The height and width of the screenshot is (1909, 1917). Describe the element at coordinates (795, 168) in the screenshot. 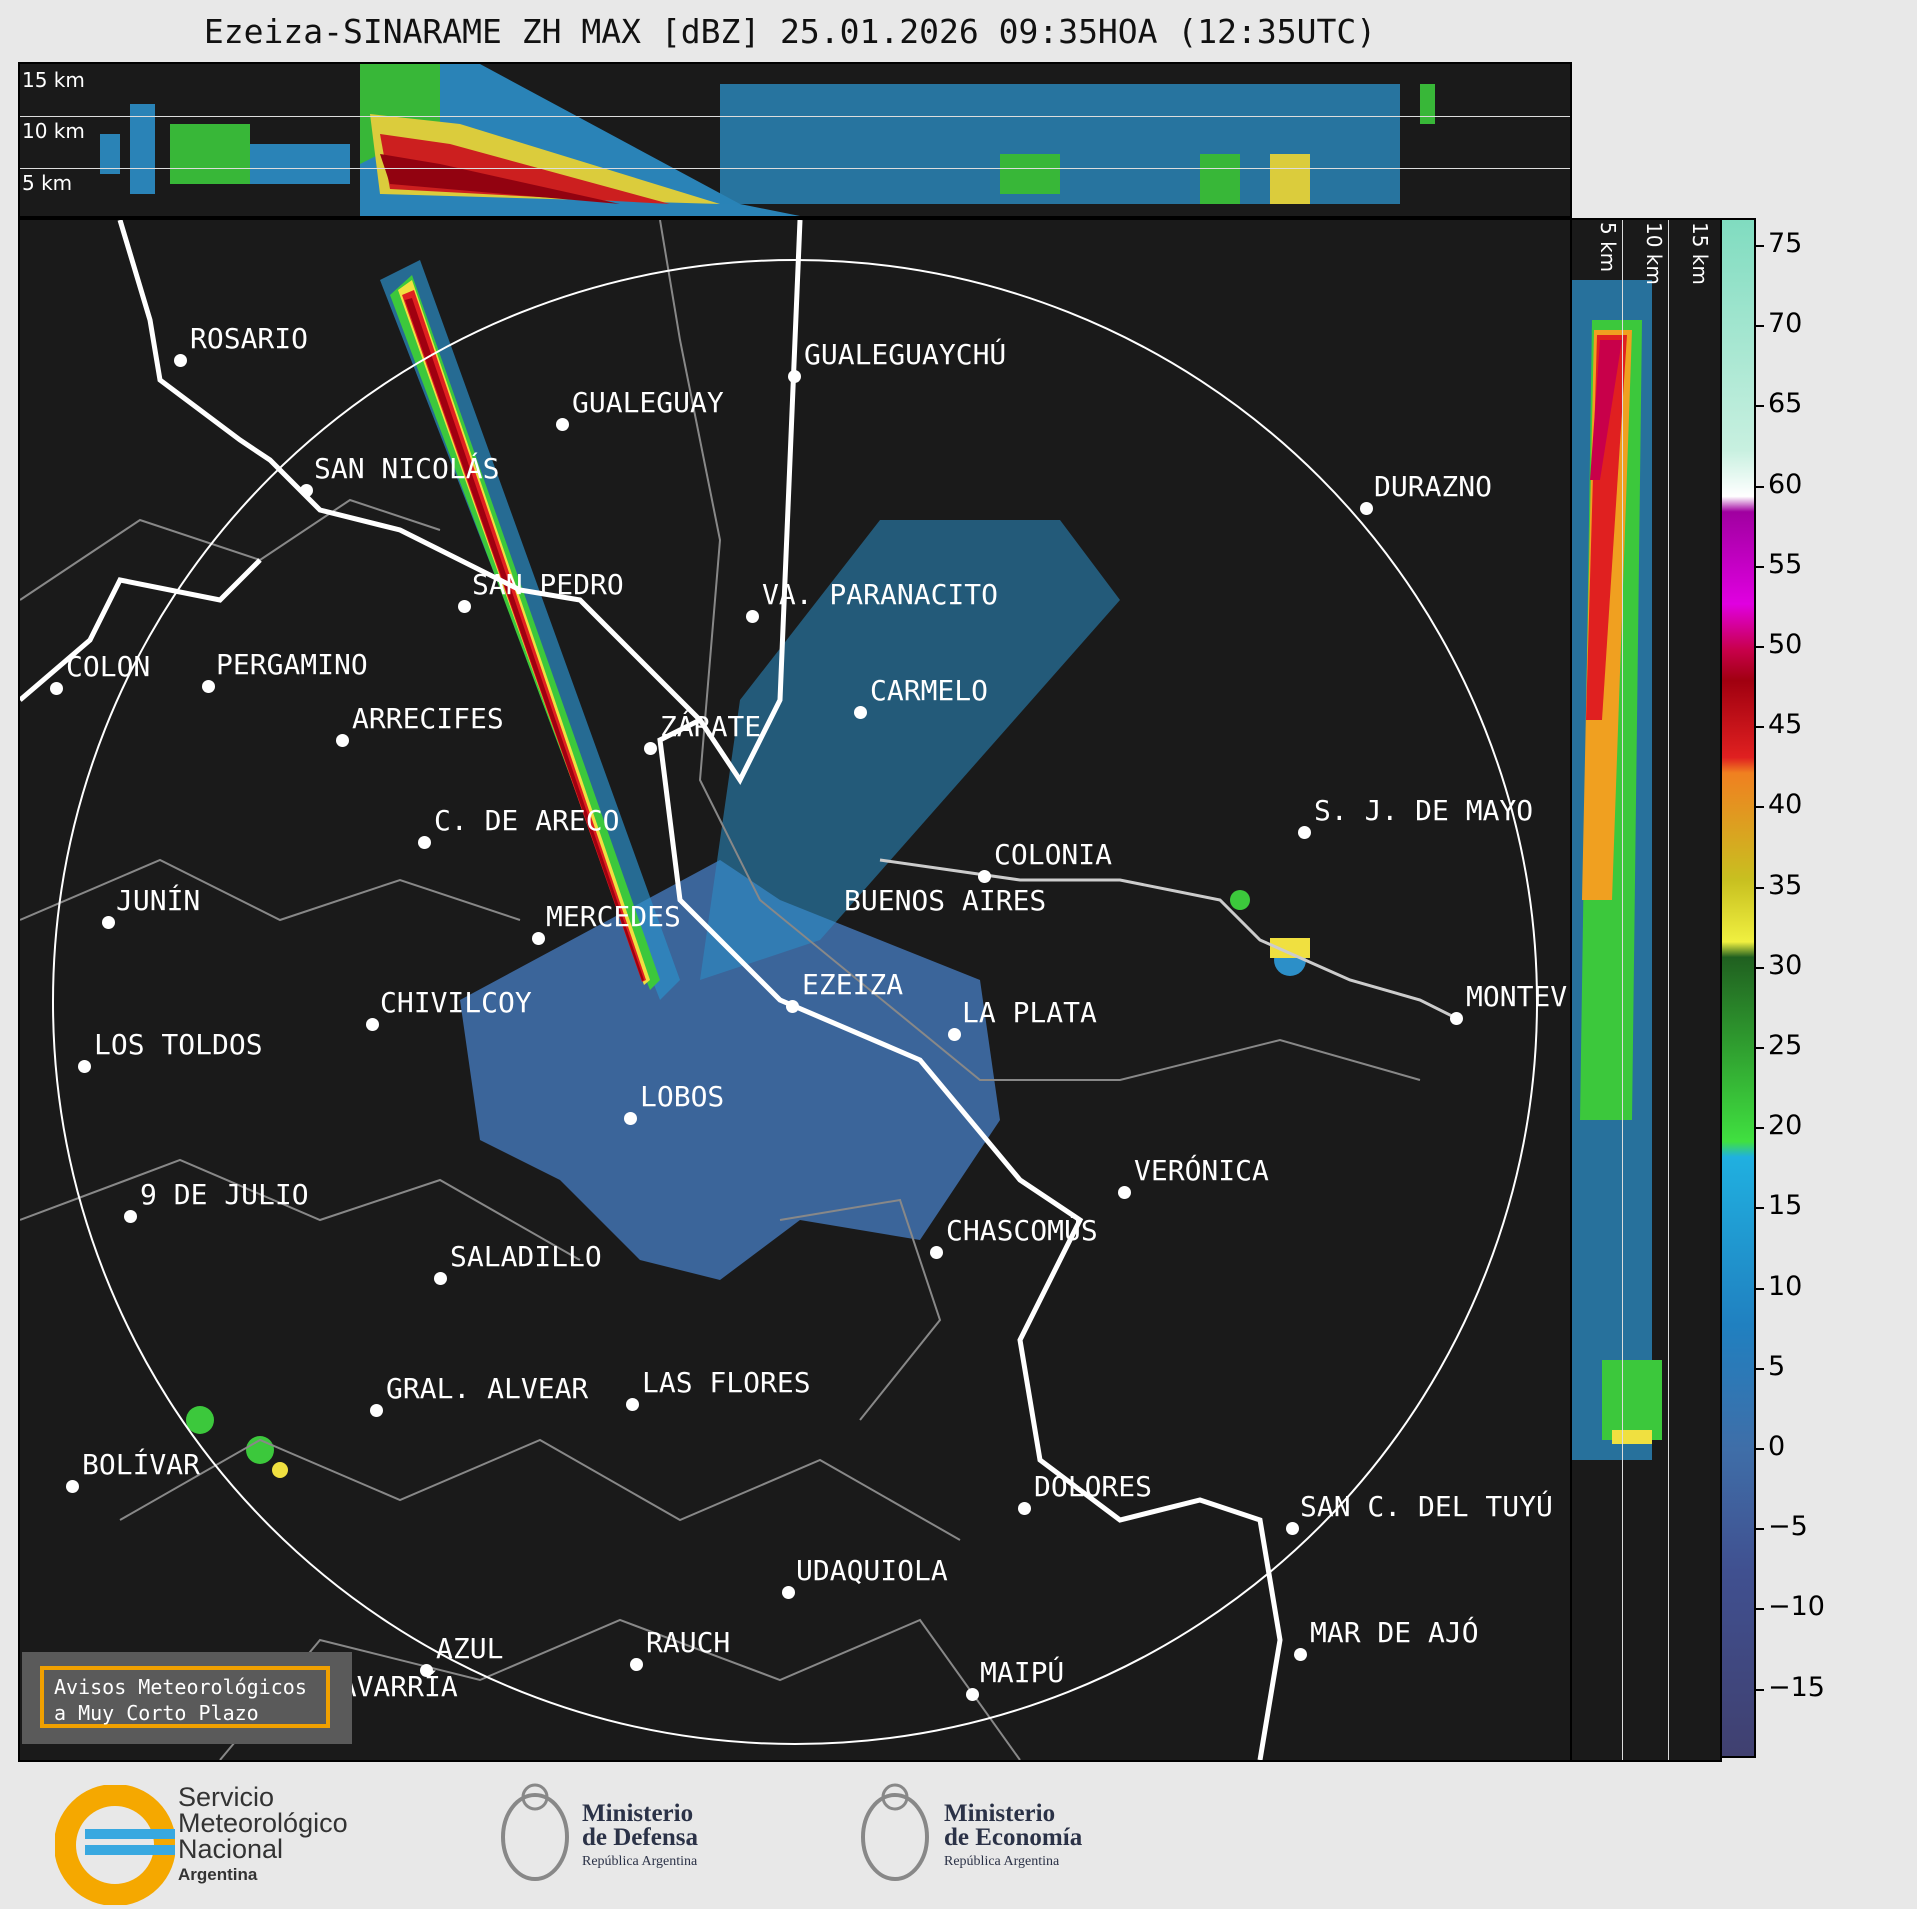

I see `height-line-5km` at that location.